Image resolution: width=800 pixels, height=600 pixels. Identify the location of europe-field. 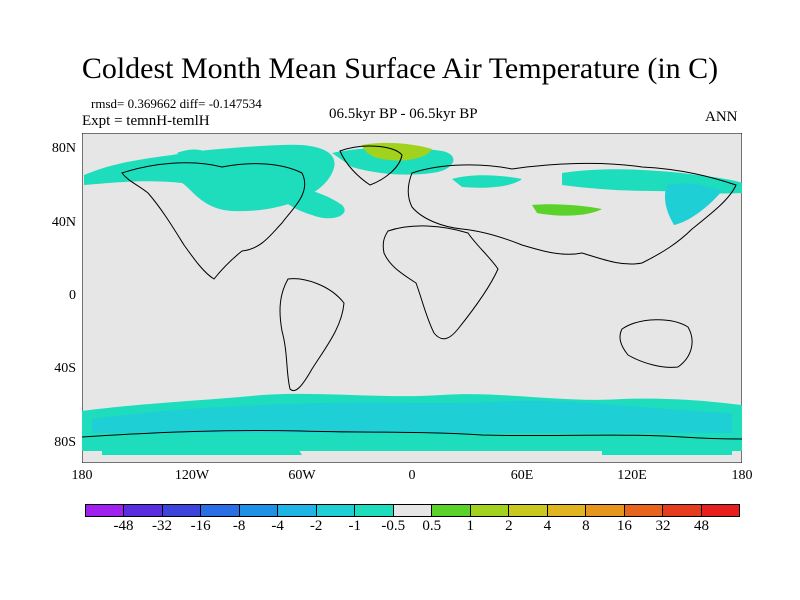
(487, 181).